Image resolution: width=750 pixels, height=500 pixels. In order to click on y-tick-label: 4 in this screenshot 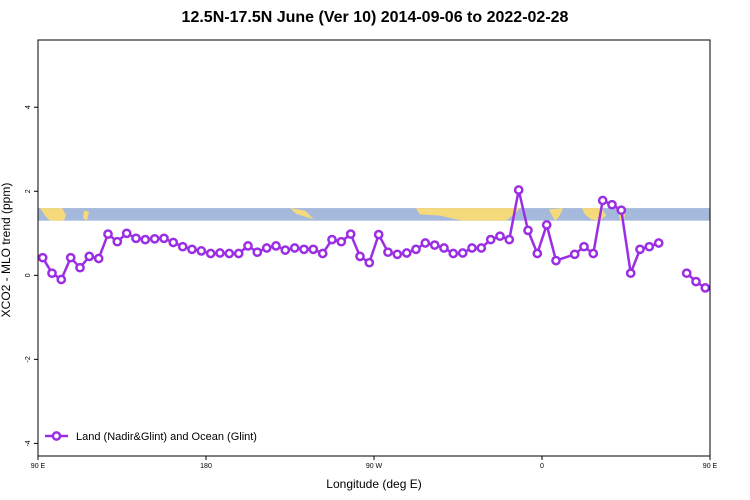, I will do `click(28, 107)`.